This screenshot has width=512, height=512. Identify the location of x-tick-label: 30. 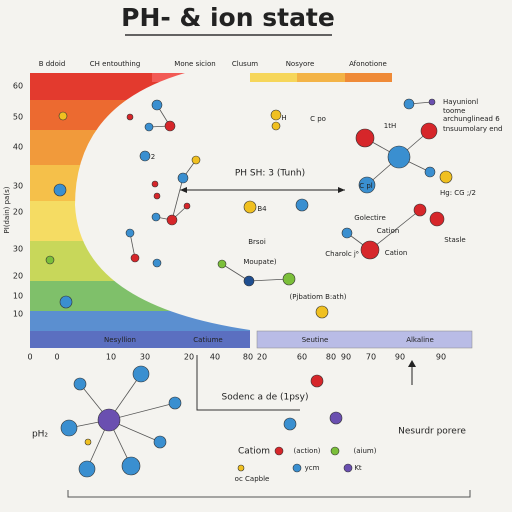
(145, 357).